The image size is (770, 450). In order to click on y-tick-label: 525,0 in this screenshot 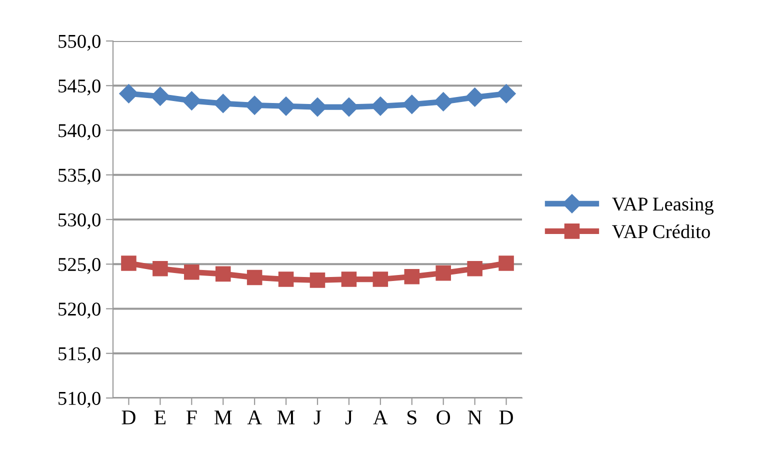, I will do `click(79, 266)`.